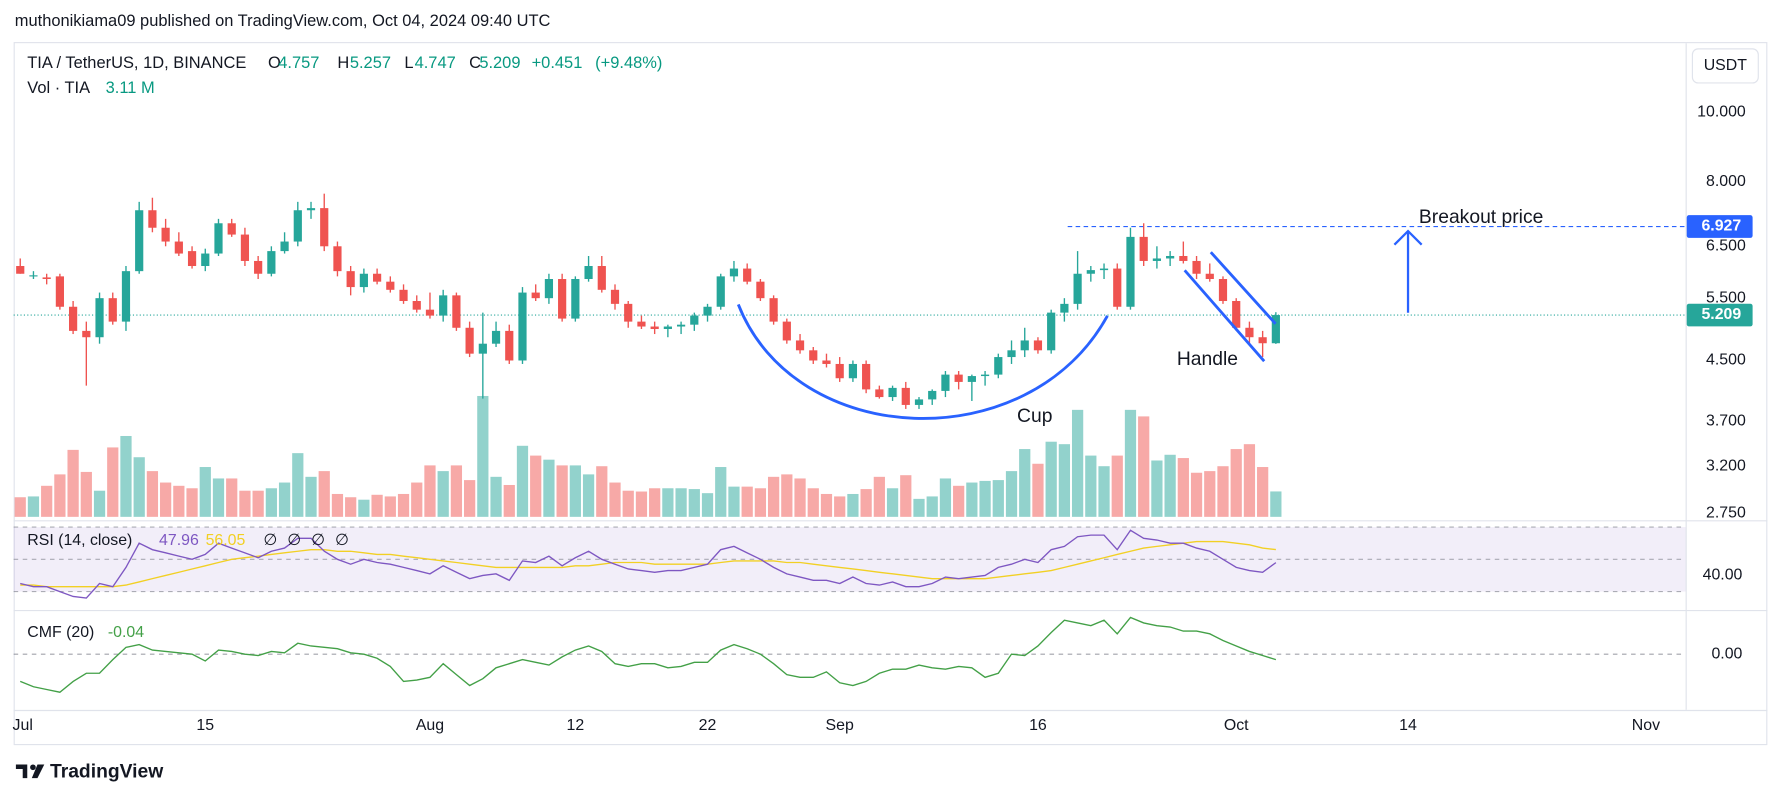  What do you see at coordinates (136, 63) in the screenshot?
I see `symbol-title: TIA / TetherUS, 1D, BINANCE` at bounding box center [136, 63].